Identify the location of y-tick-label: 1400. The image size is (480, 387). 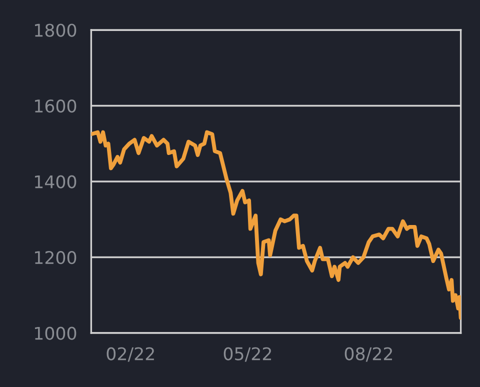
(55, 181).